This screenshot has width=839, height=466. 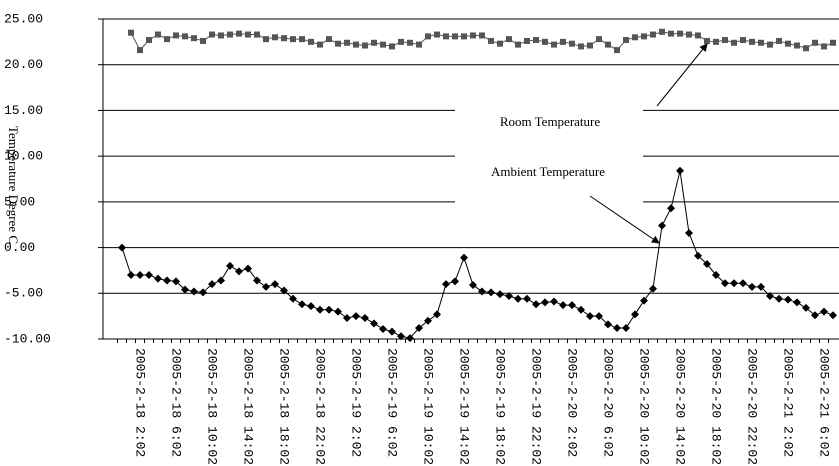 What do you see at coordinates (23, 64) in the screenshot?
I see `y-tick-label: 20.00` at bounding box center [23, 64].